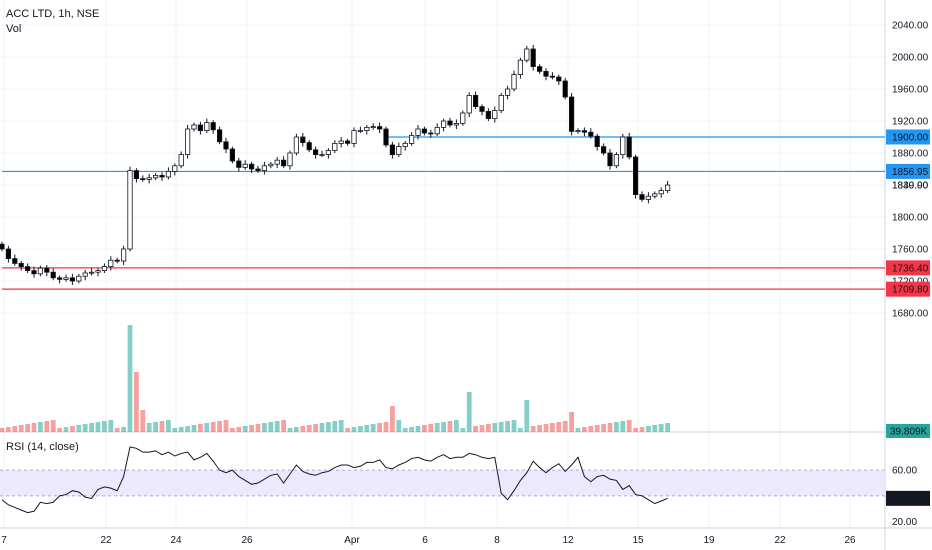  What do you see at coordinates (568, 540) in the screenshot?
I see `x-tick-label: 12` at bounding box center [568, 540].